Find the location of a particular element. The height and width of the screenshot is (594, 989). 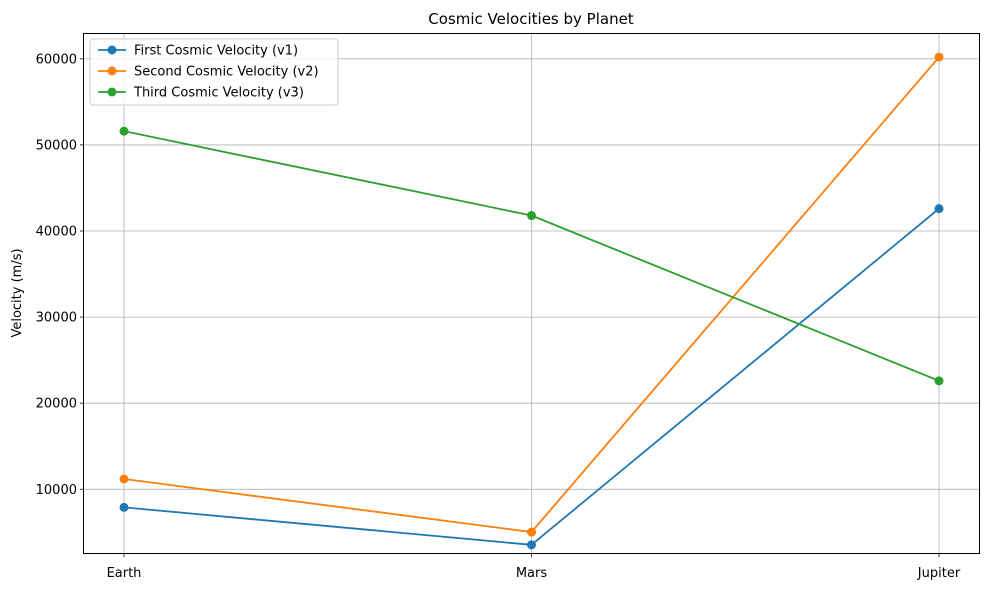

x-tick-label: Mars is located at coordinates (532, 573).